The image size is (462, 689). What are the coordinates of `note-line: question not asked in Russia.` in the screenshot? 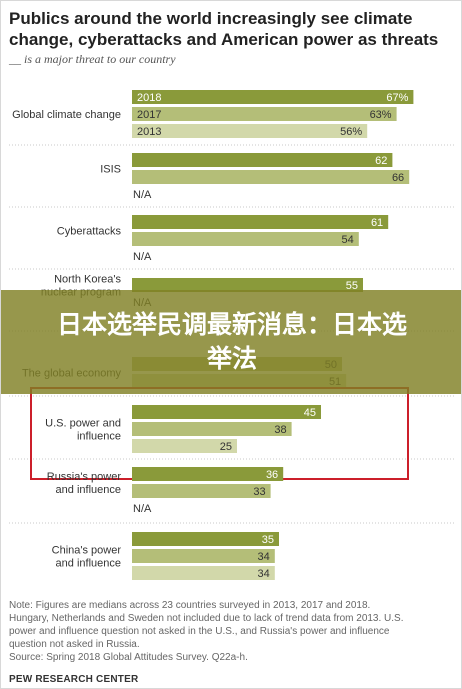 It's located at (74, 644).